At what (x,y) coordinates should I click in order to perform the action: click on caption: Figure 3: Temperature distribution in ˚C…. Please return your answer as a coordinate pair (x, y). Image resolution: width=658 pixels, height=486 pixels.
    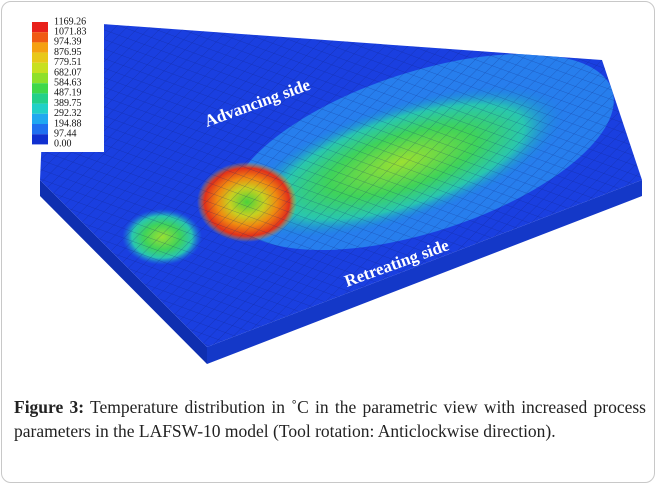
    Looking at the image, I should click on (330, 419).